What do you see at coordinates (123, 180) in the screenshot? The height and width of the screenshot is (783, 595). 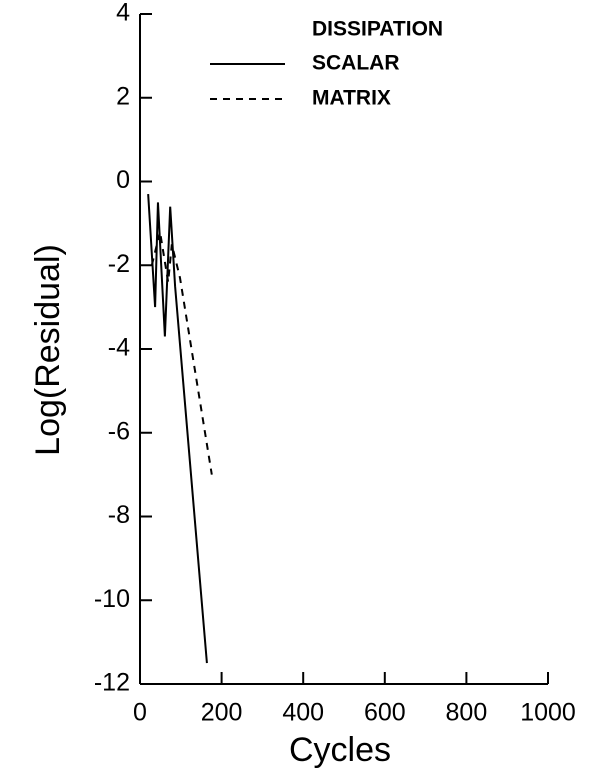 I see `y-tick-label: 0` at bounding box center [123, 180].